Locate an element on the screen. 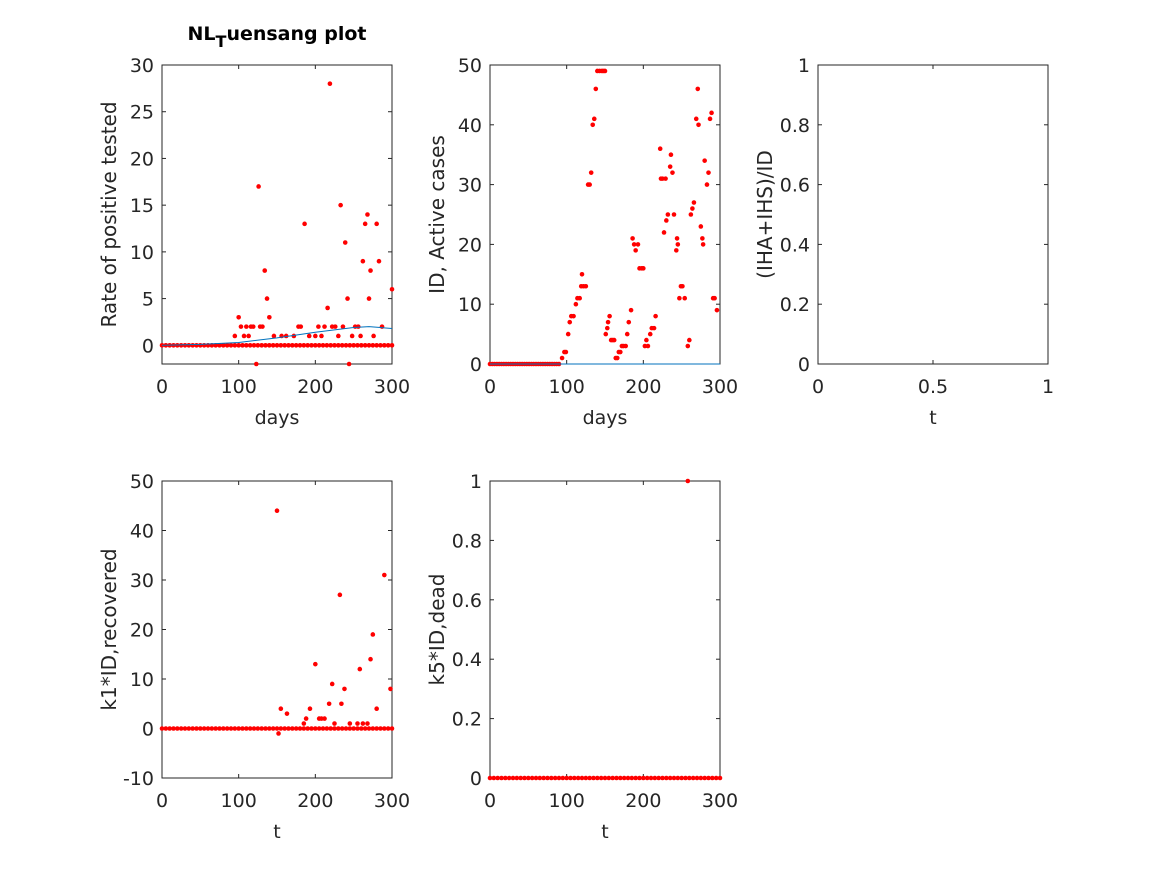 The width and height of the screenshot is (1167, 875). title-main: NL is located at coordinates (202, 34).